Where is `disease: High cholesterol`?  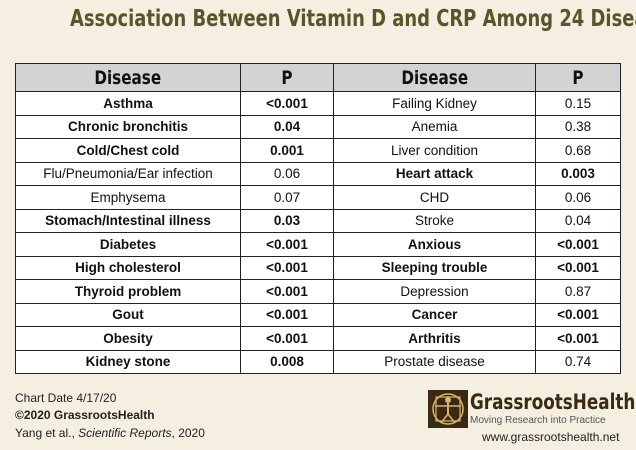
disease: High cholesterol is located at coordinates (128, 267).